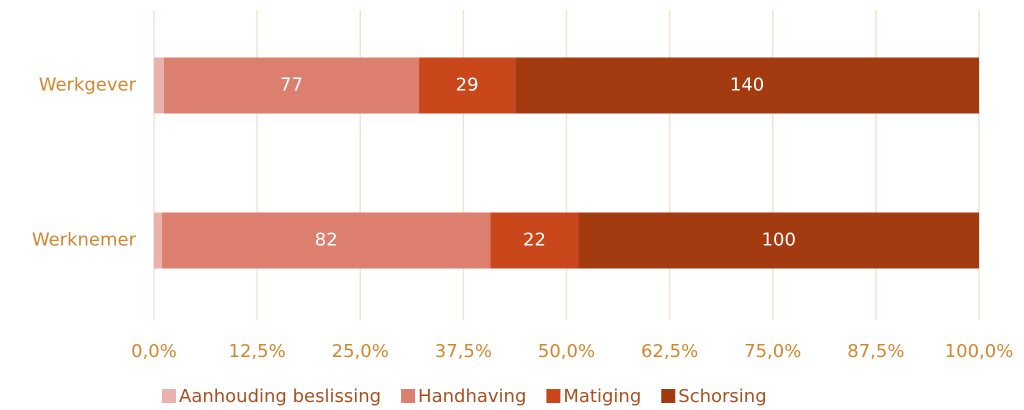 This screenshot has height=410, width=1024. I want to click on x-tick-label: 100,0%, so click(979, 351).